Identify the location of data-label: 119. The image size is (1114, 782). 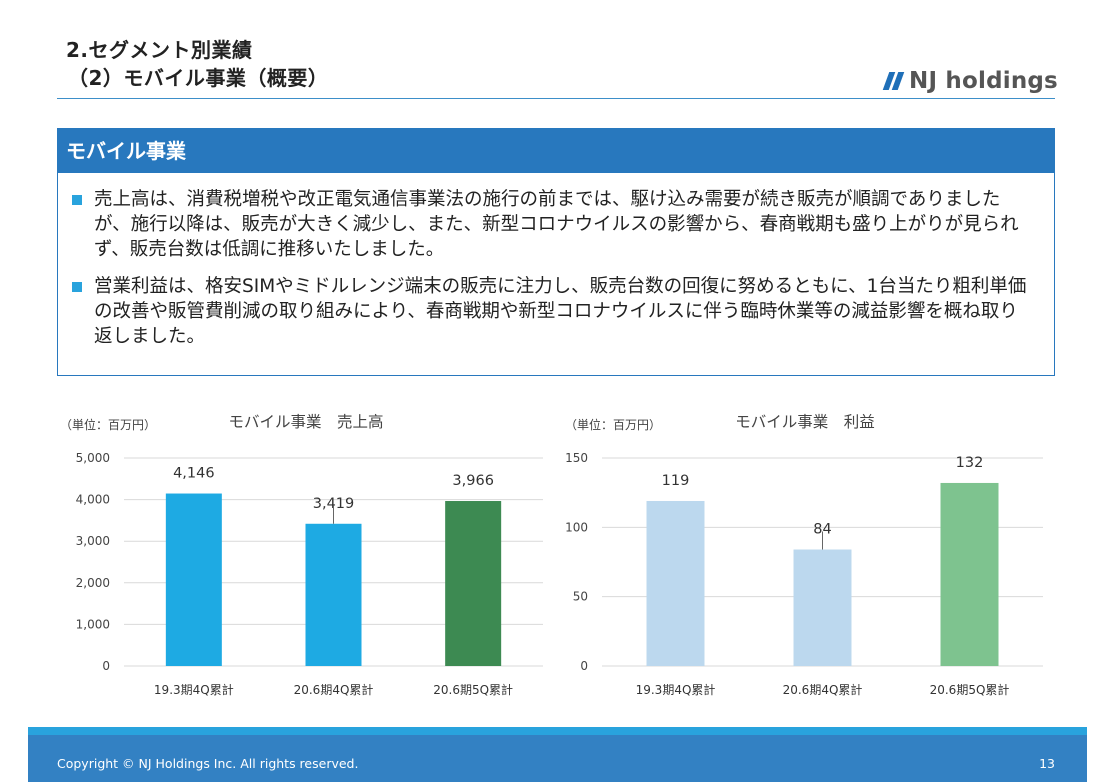
(676, 481).